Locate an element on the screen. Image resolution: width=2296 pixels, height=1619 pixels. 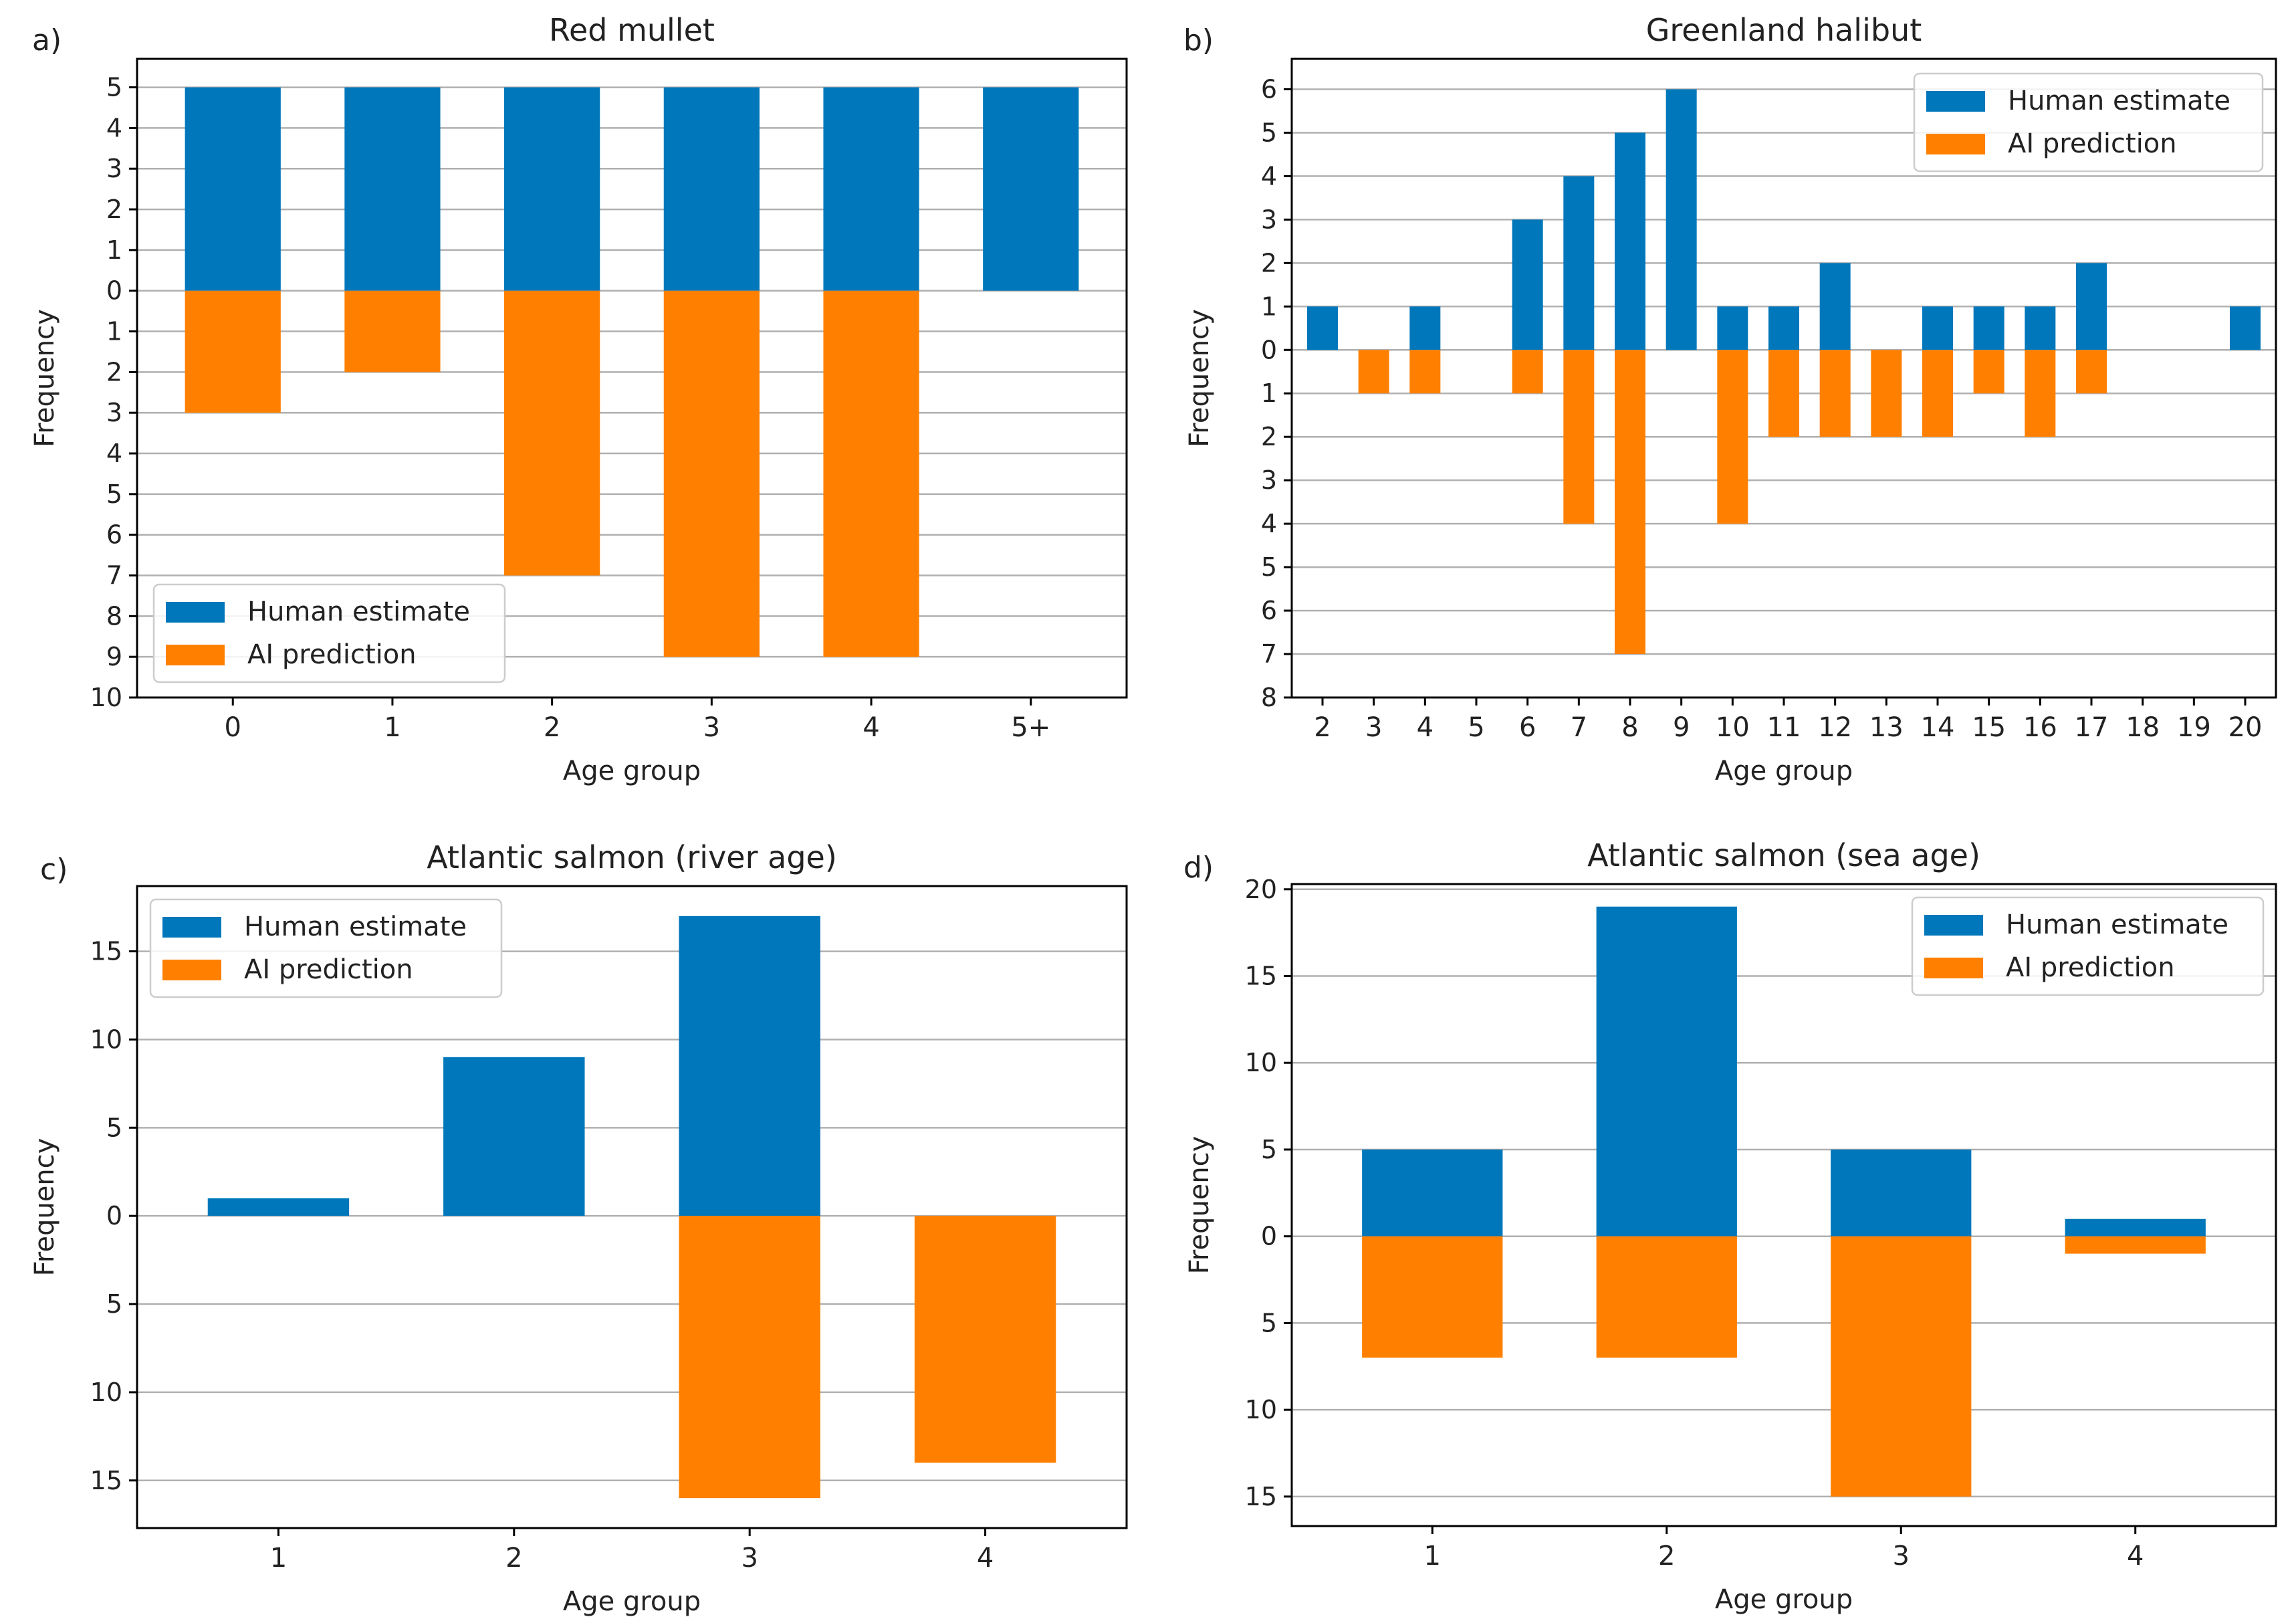
x-tick-label: 1 is located at coordinates (392, 727).